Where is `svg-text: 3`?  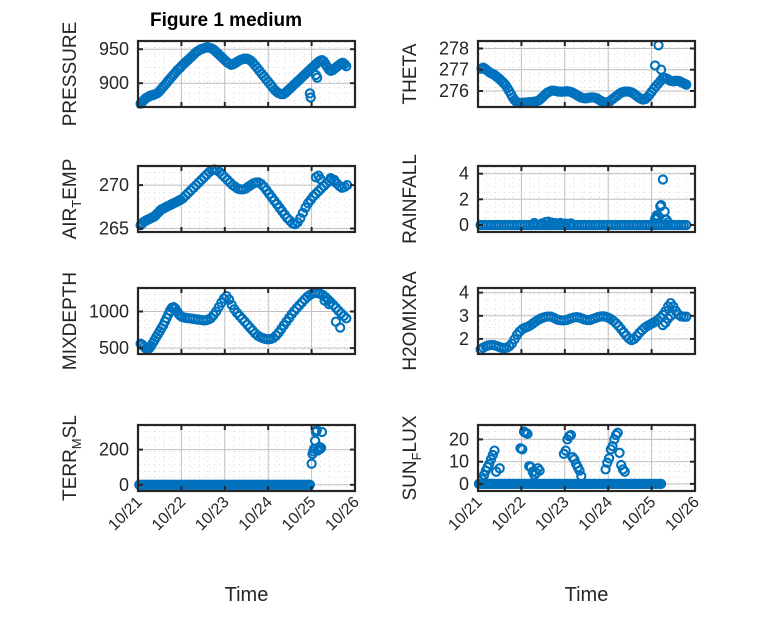 svg-text: 3 is located at coordinates (464, 316).